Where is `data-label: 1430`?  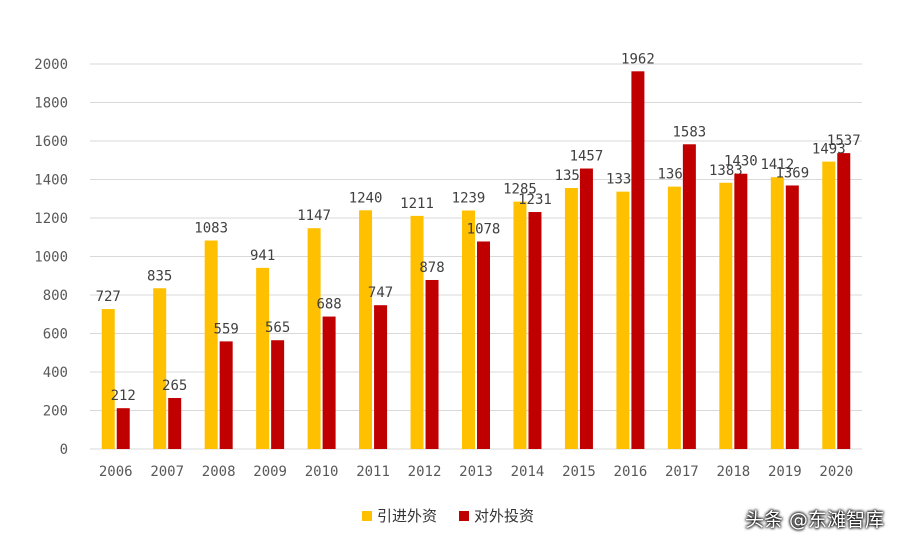 data-label: 1430 is located at coordinates (741, 162).